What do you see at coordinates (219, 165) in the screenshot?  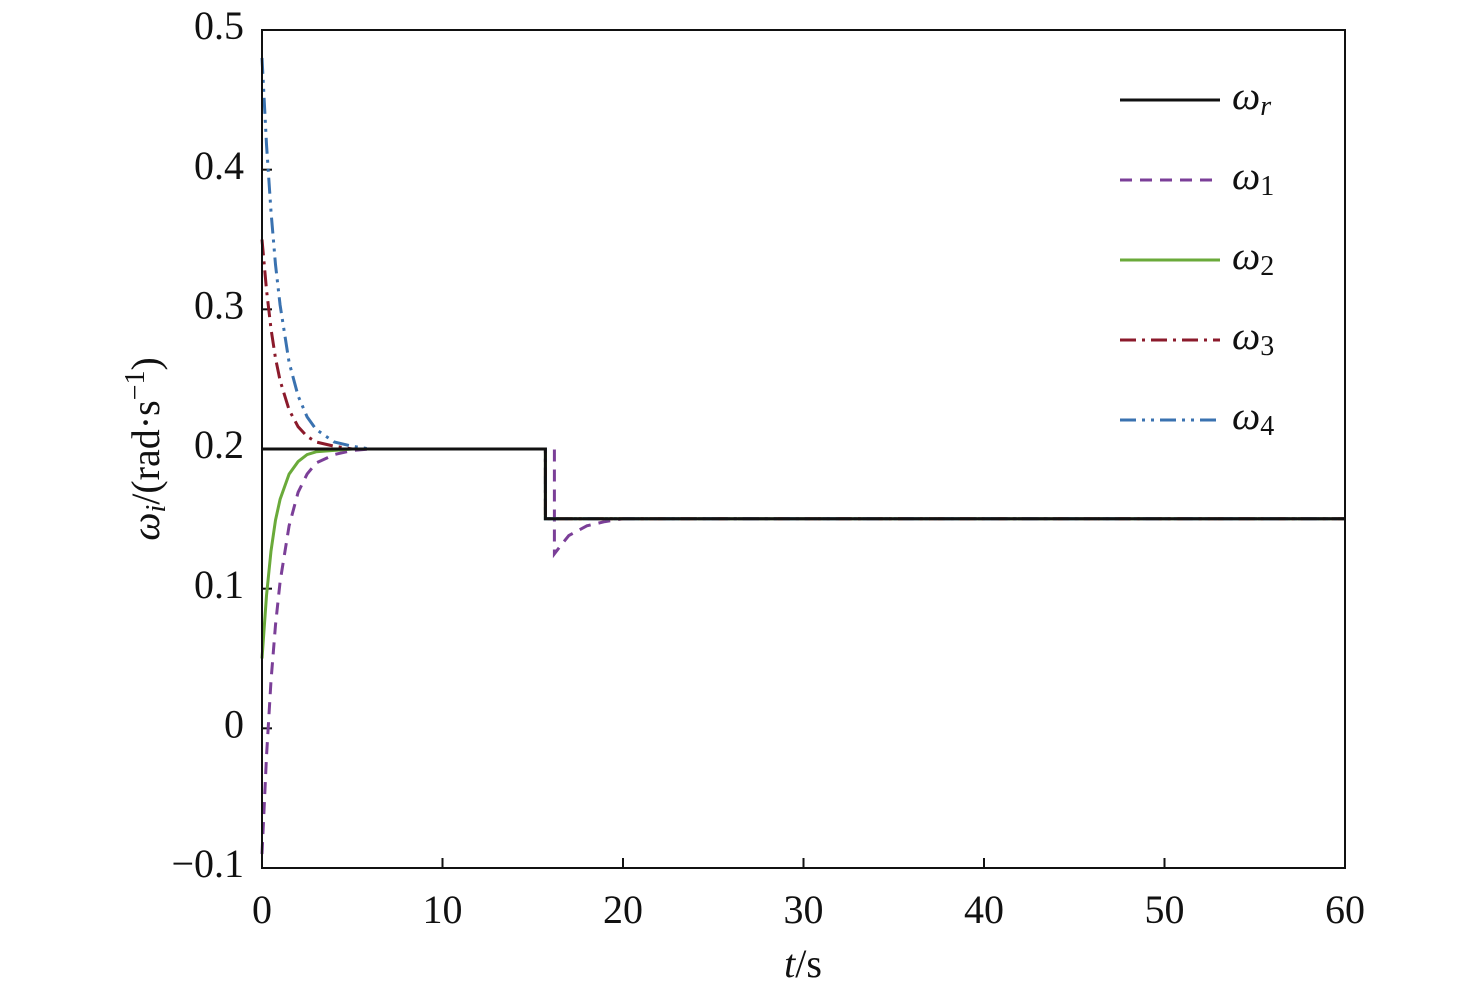 I see `y-tick-label: 0.4` at bounding box center [219, 165].